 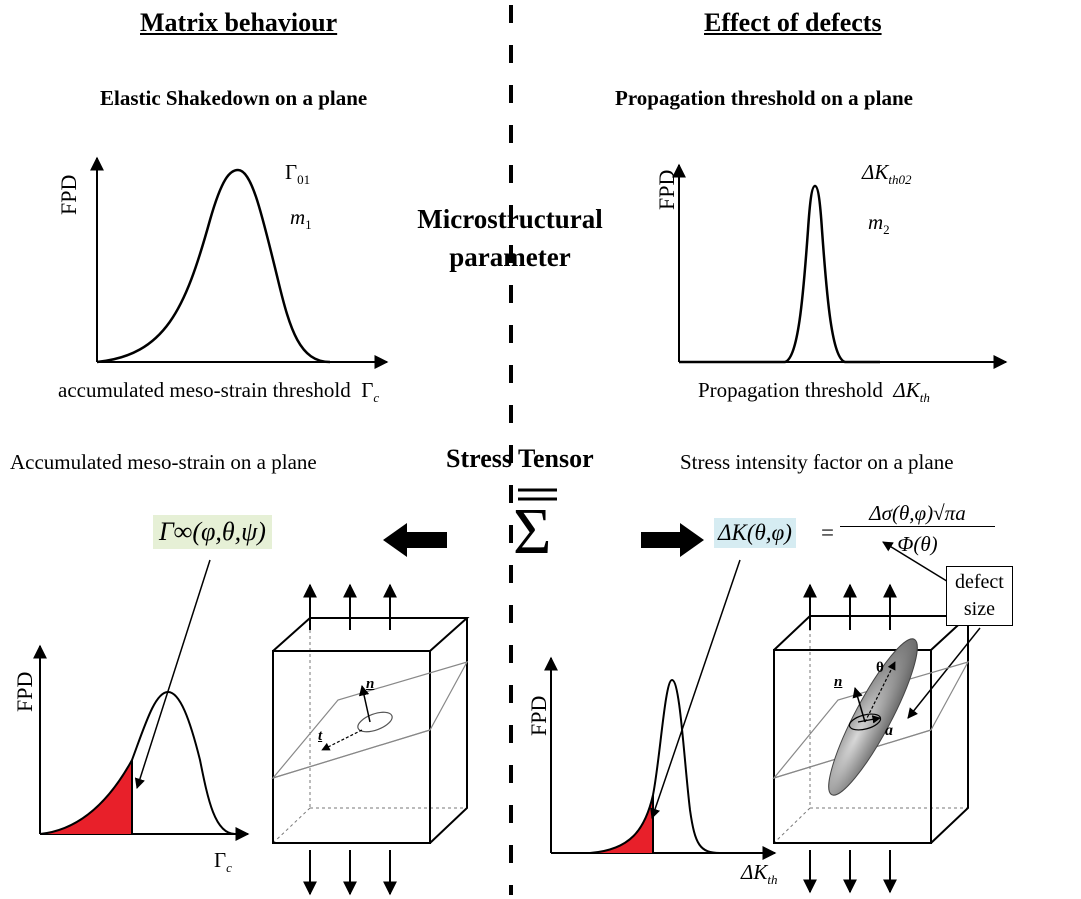 What do you see at coordinates (212, 532) in the screenshot?
I see `left-formula: Γ∞(φ,θ,ψ)` at bounding box center [212, 532].